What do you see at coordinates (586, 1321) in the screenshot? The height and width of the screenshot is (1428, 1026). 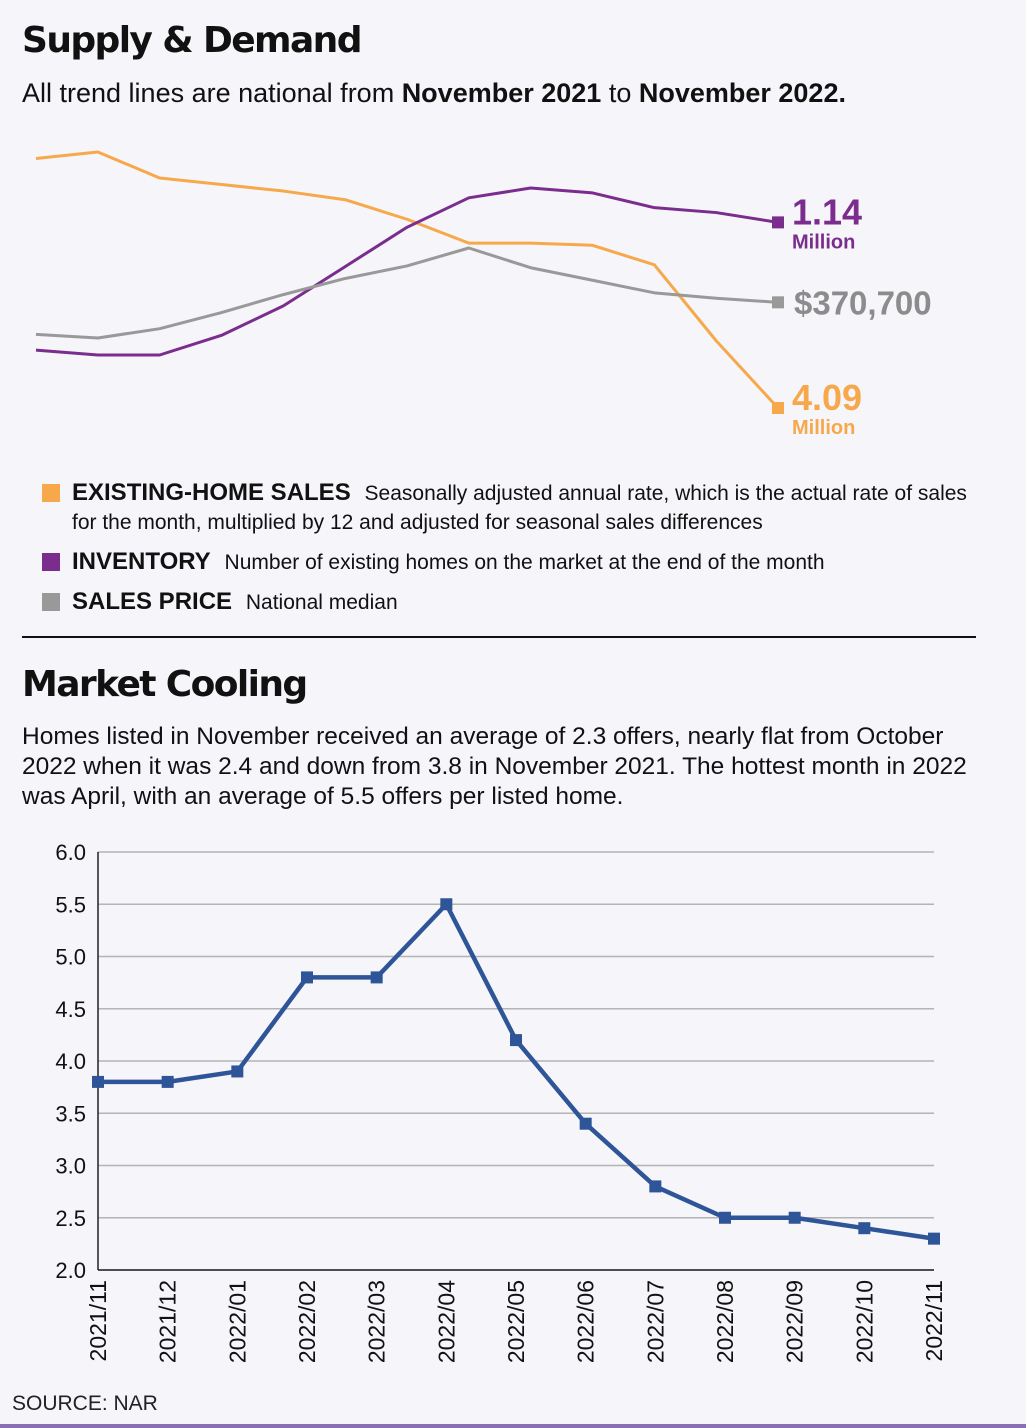 I see `x-tick-label: 2022/06` at bounding box center [586, 1321].